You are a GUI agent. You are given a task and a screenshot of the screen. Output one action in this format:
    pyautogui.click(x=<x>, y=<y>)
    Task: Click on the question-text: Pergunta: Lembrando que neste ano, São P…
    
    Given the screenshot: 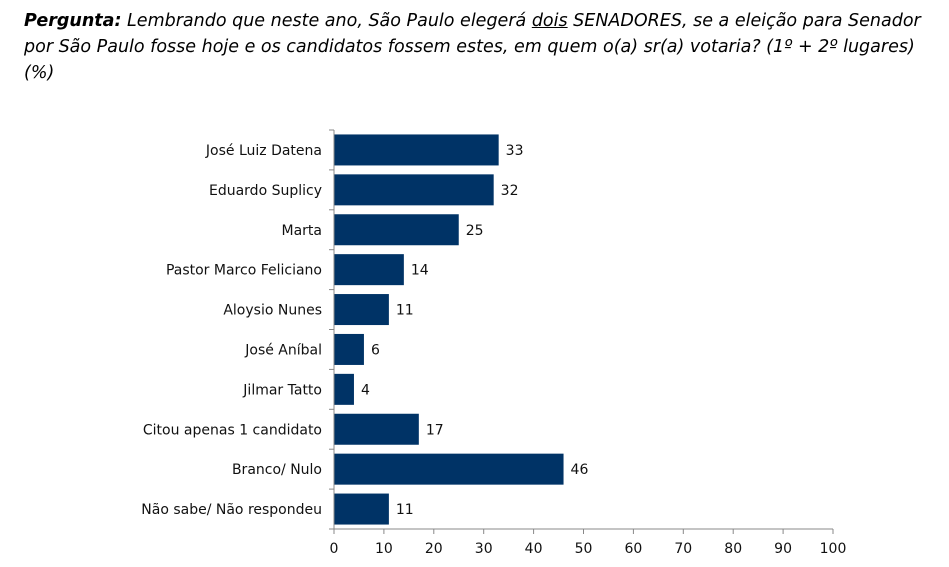 What is the action you would take?
    pyautogui.click(x=474, y=47)
    